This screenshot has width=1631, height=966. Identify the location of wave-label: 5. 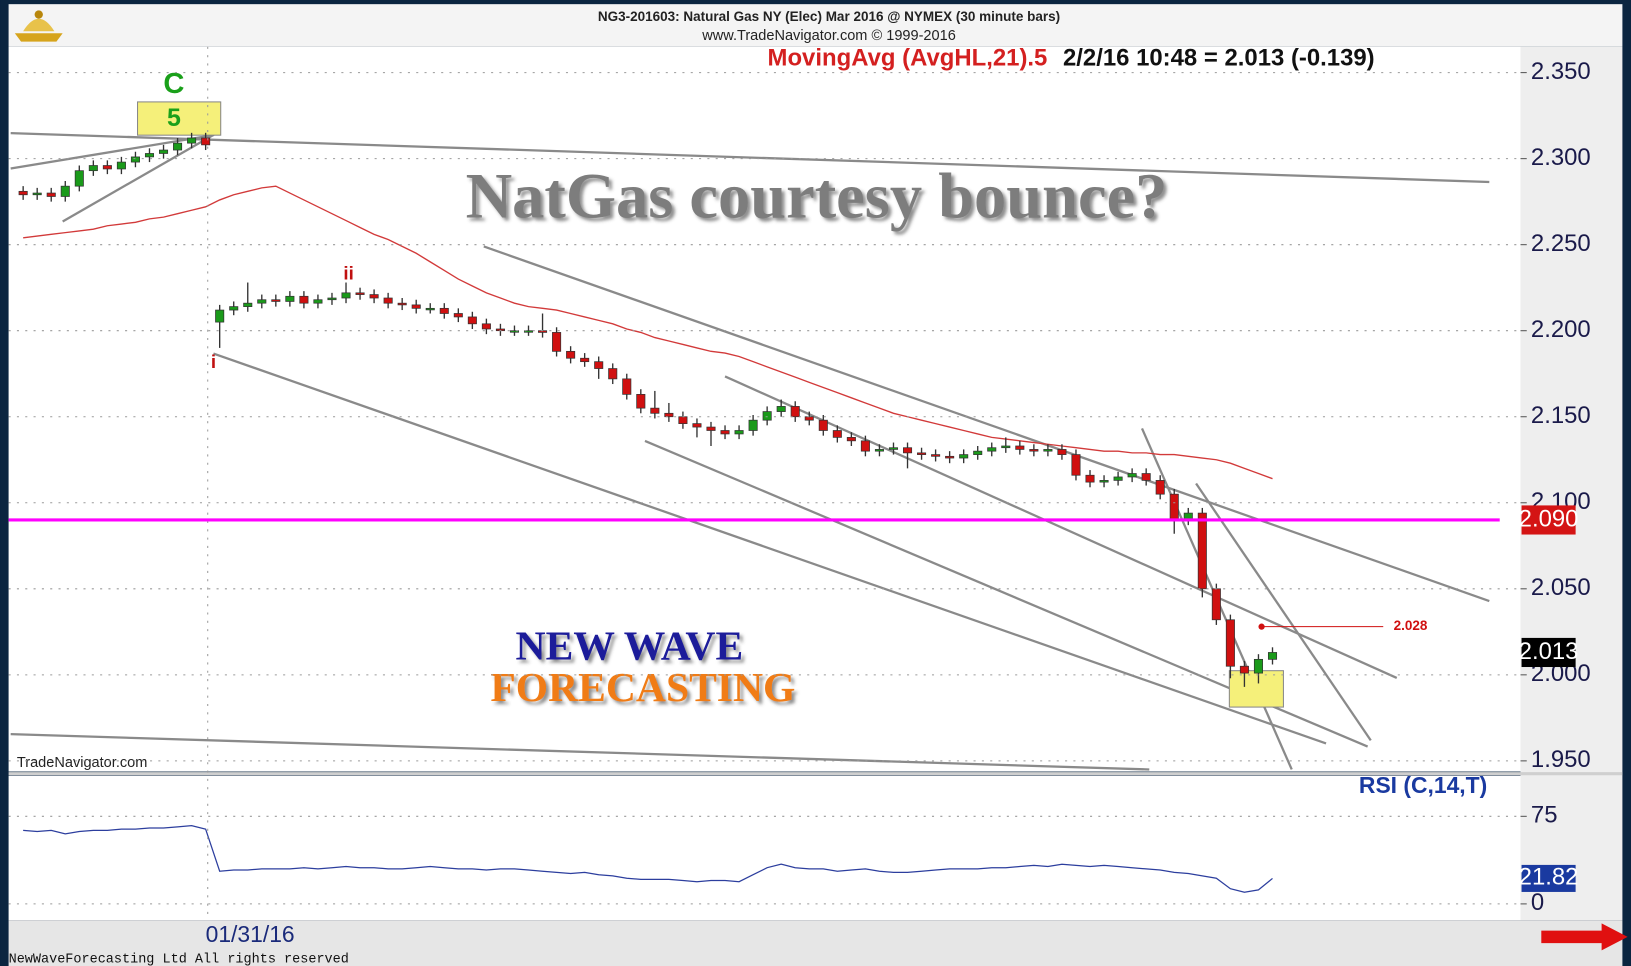
(174, 118).